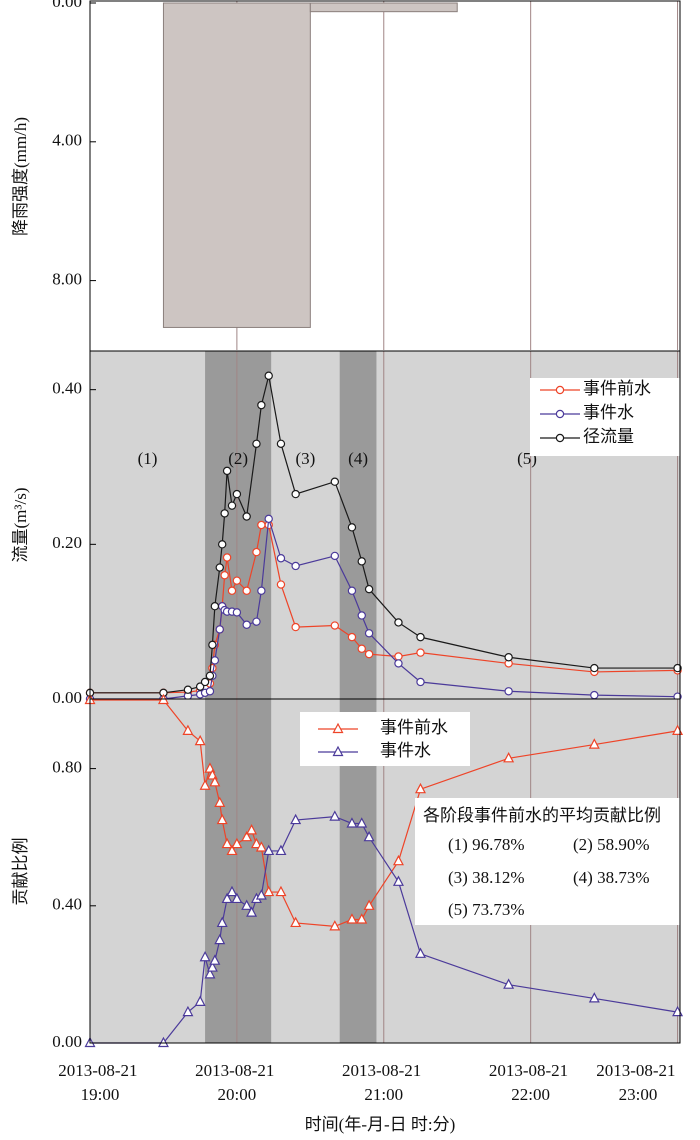 The image size is (700, 1140). What do you see at coordinates (638, 1094) in the screenshot?
I see `x-tick-time: 23:00` at bounding box center [638, 1094].